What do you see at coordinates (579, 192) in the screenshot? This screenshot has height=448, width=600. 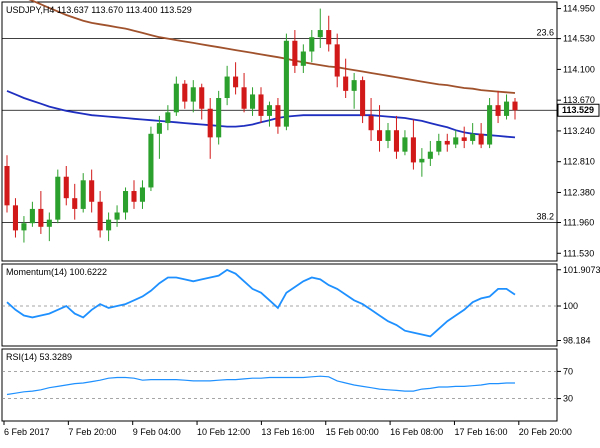 I see `y-axis-tick-label: 112.380` at bounding box center [579, 192].